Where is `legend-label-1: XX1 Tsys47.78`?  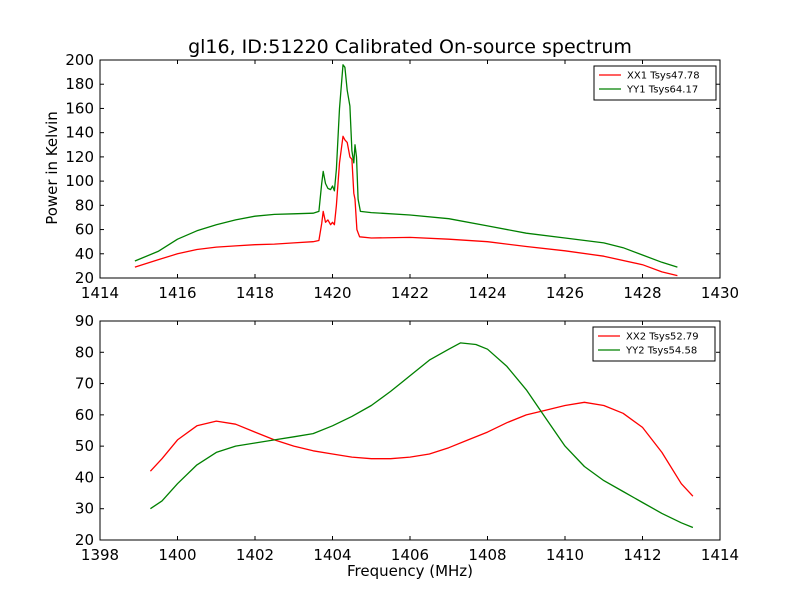 legend-label-1: XX1 Tsys47.78 is located at coordinates (663, 76).